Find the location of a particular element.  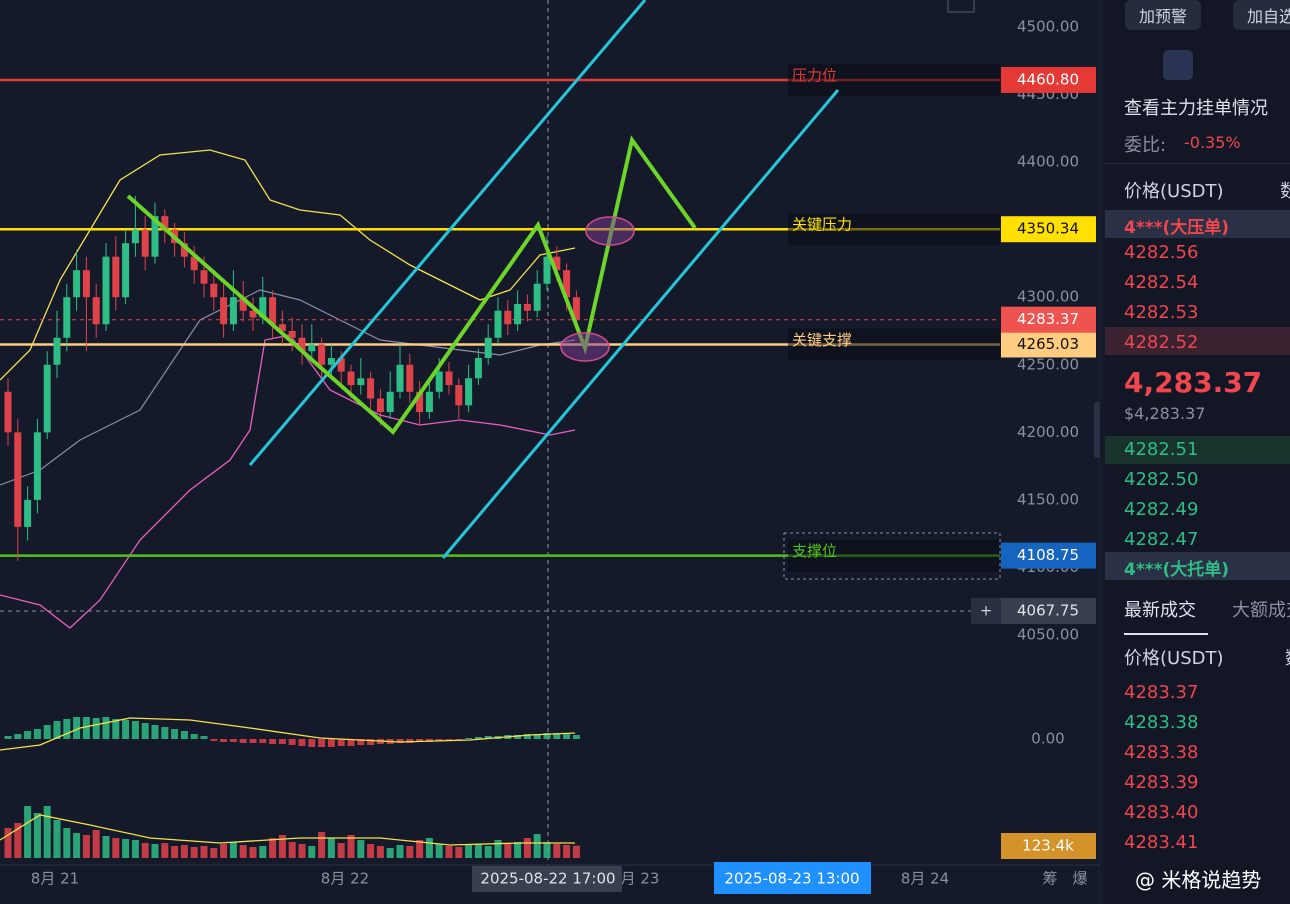

crosshair-plus: + is located at coordinates (986, 611).